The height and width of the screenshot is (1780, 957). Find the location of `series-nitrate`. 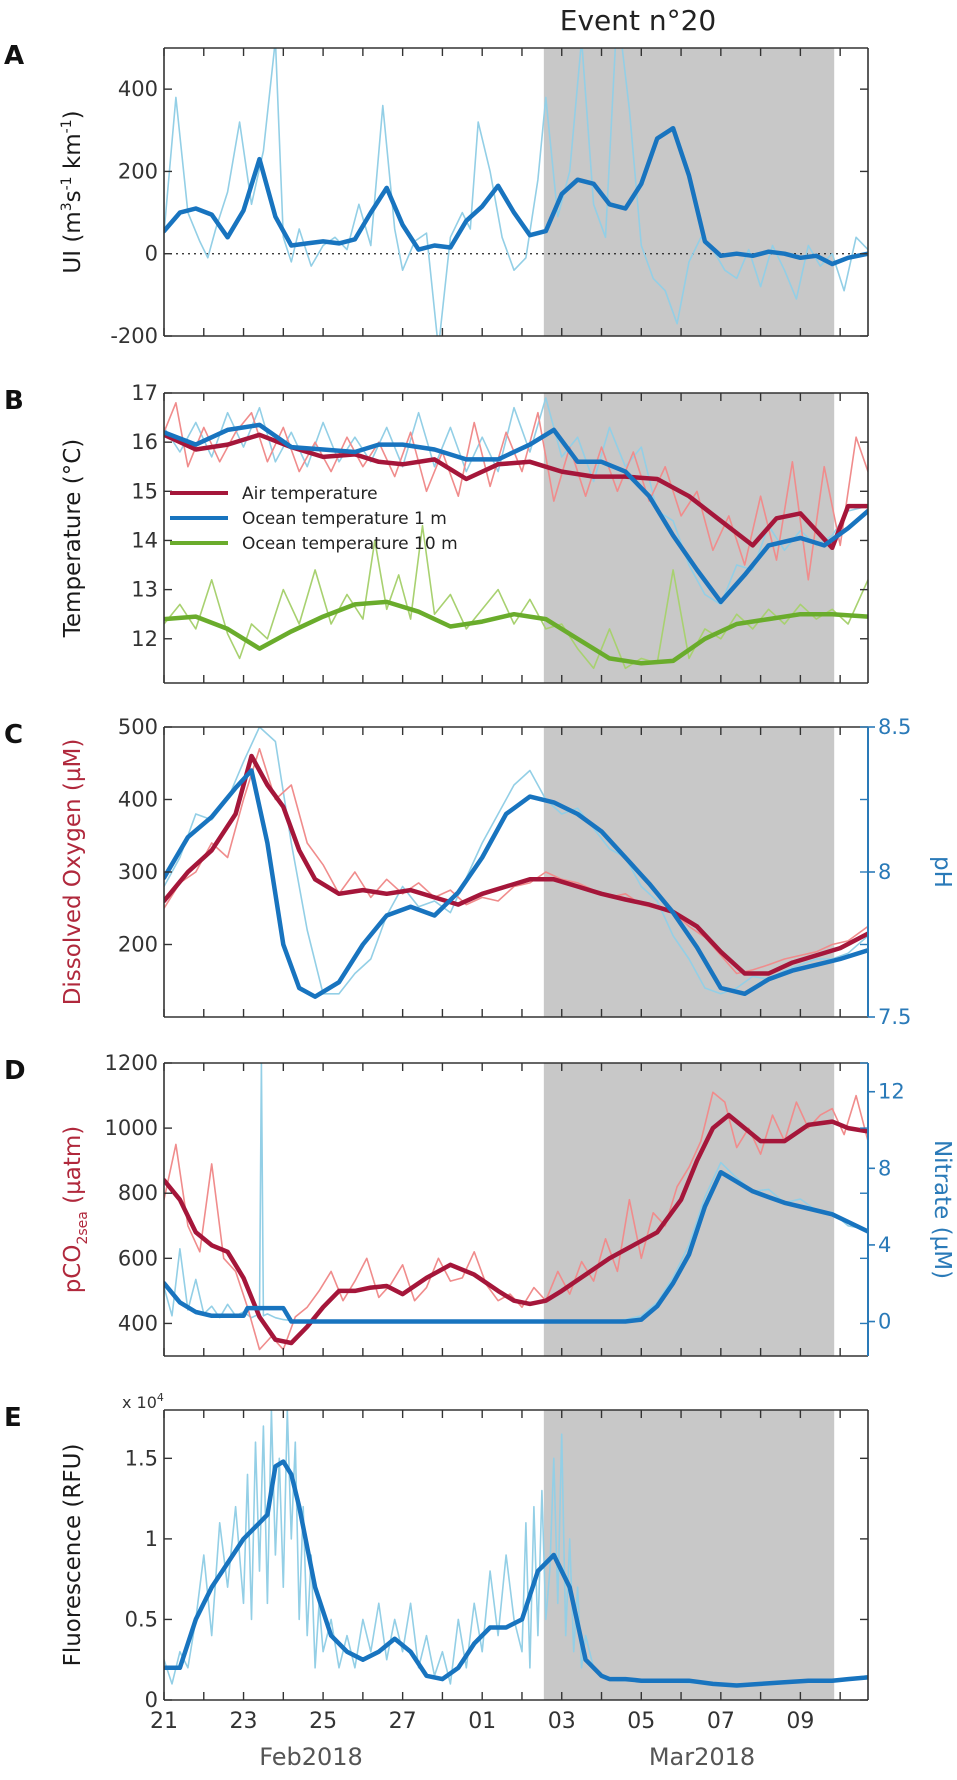

series-nitrate is located at coordinates (516, 1246).